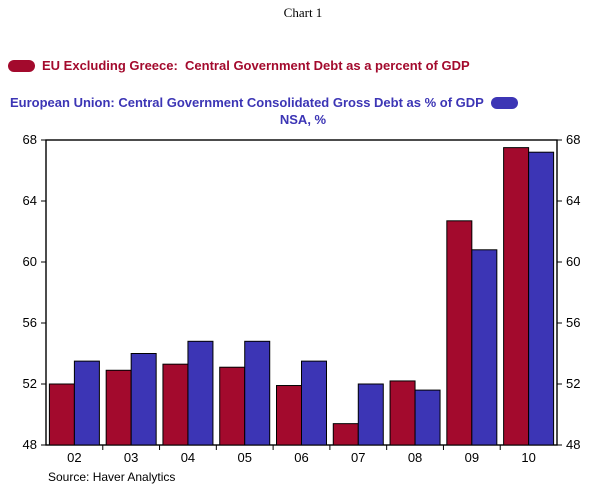 Image resolution: width=606 pixels, height=489 pixels. Describe the element at coordinates (573, 200) in the screenshot. I see `y-axis-label-right: 64` at that location.